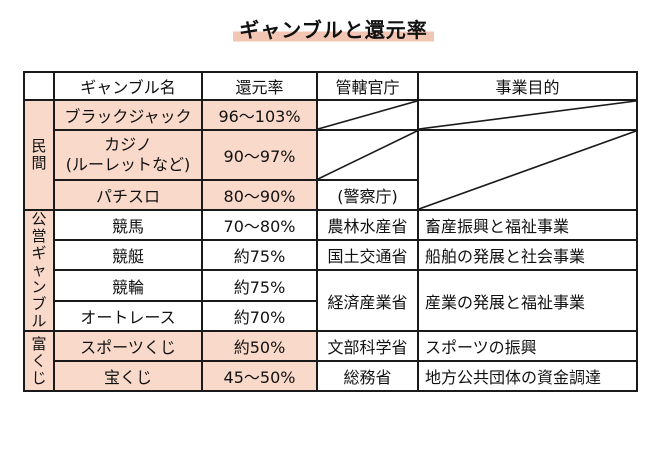 The width and height of the screenshot is (667, 459). I want to click on rate-cell: 90～97%, so click(259, 155).